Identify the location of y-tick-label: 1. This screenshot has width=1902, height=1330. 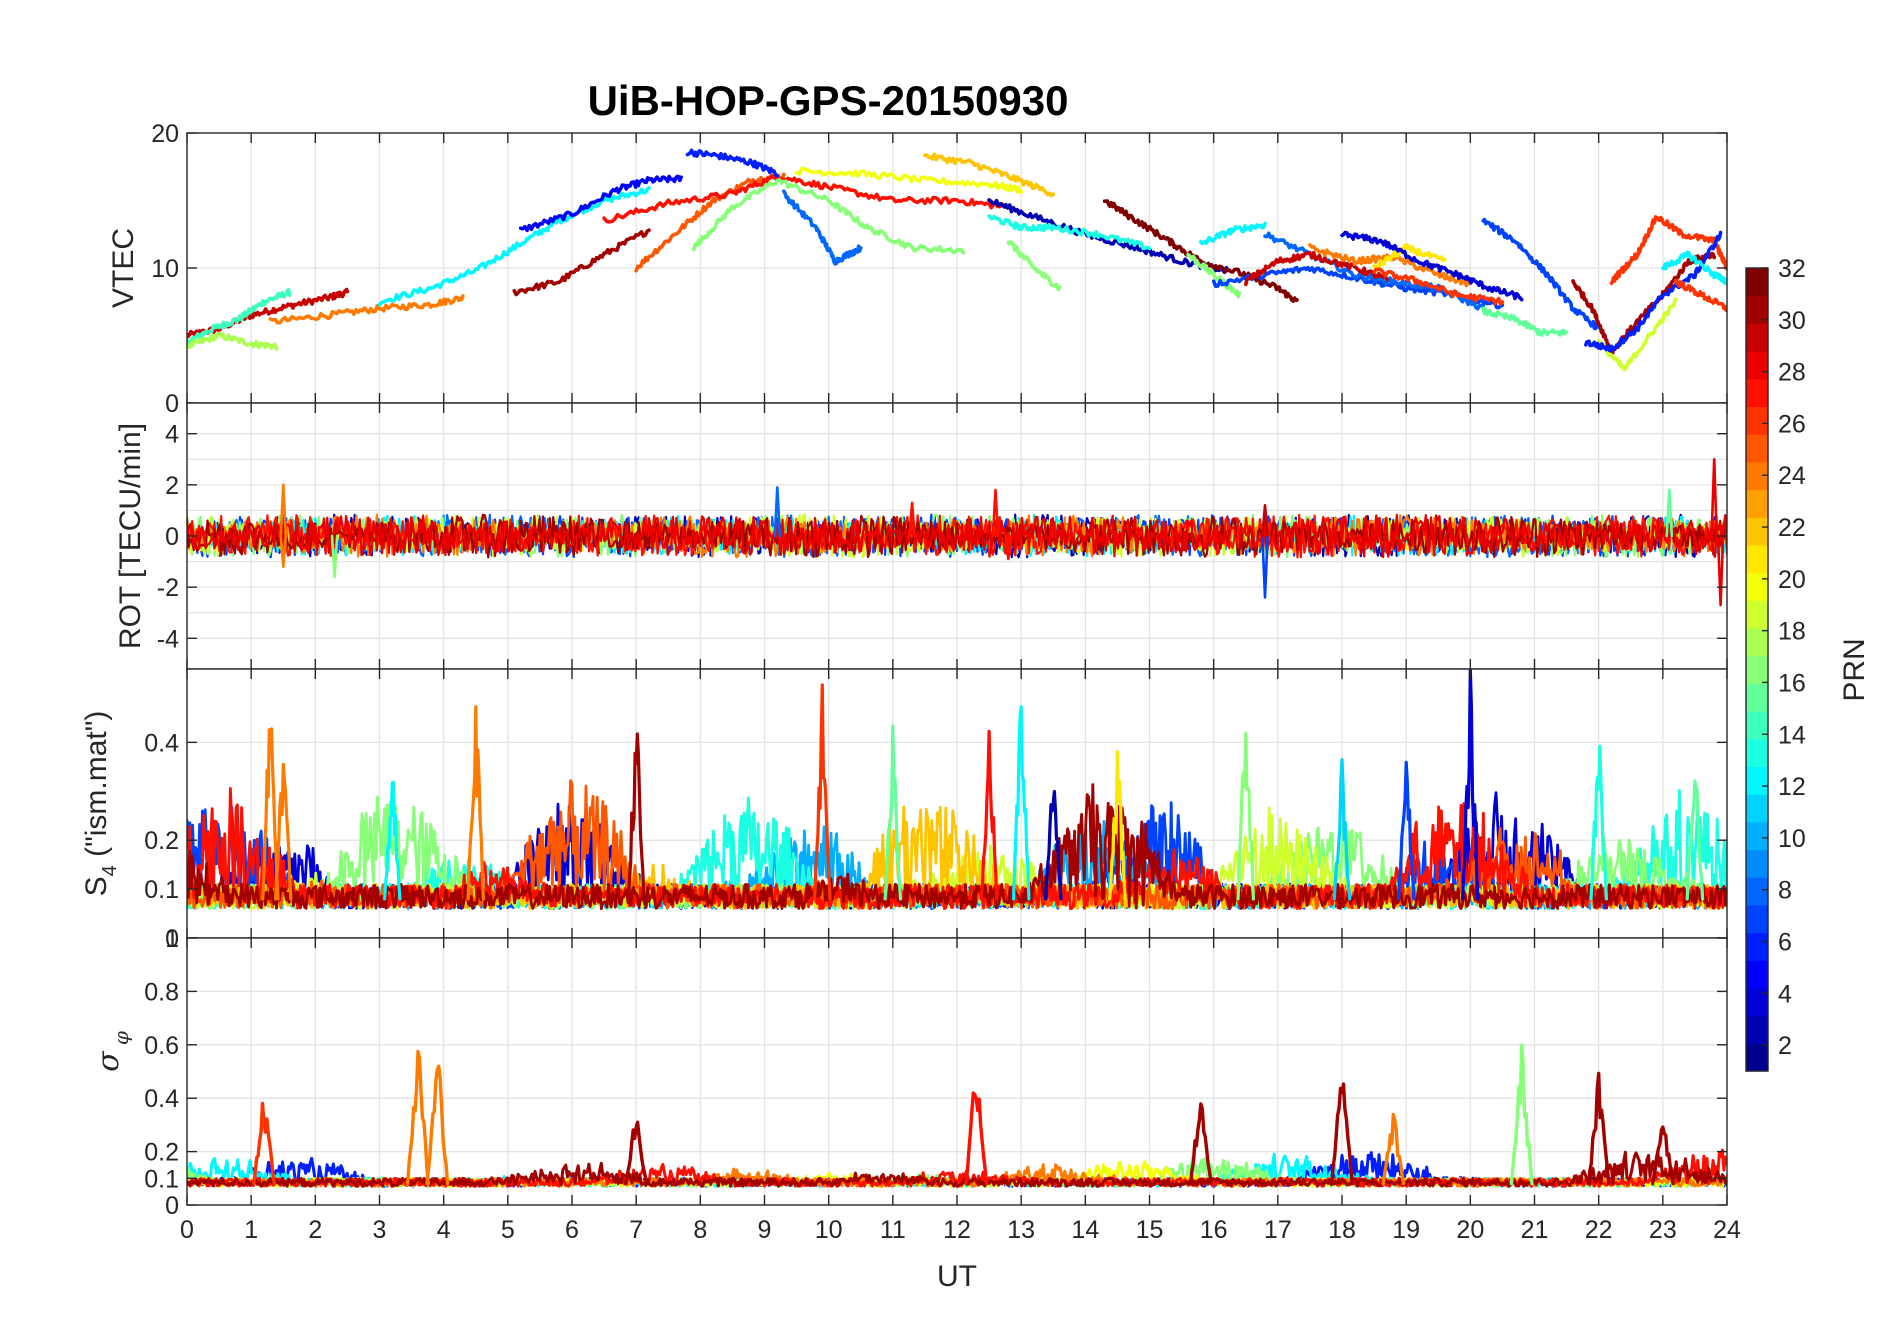
(172, 939).